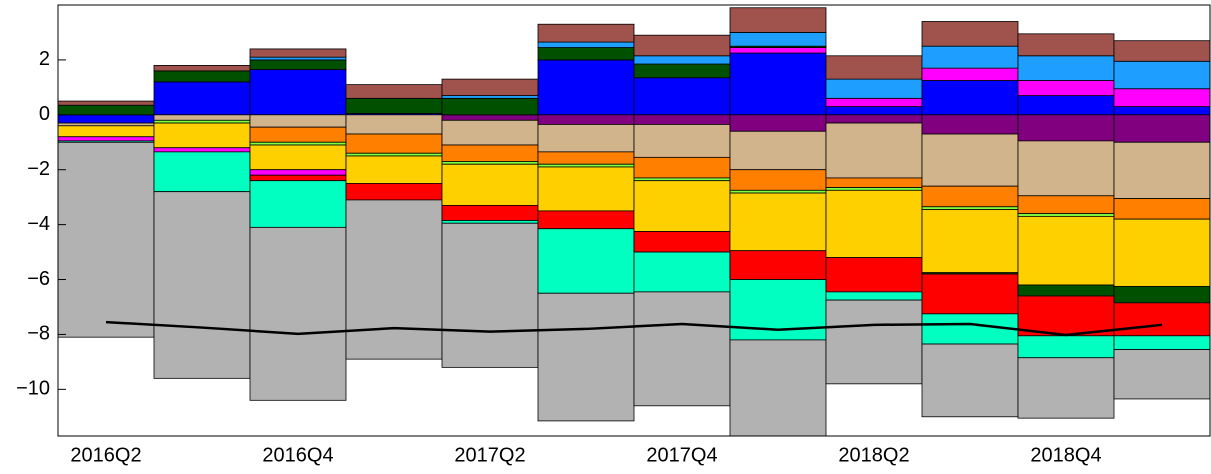  Describe the element at coordinates (489, 455) in the screenshot. I see `x-tick-label: 2017Q2` at that location.